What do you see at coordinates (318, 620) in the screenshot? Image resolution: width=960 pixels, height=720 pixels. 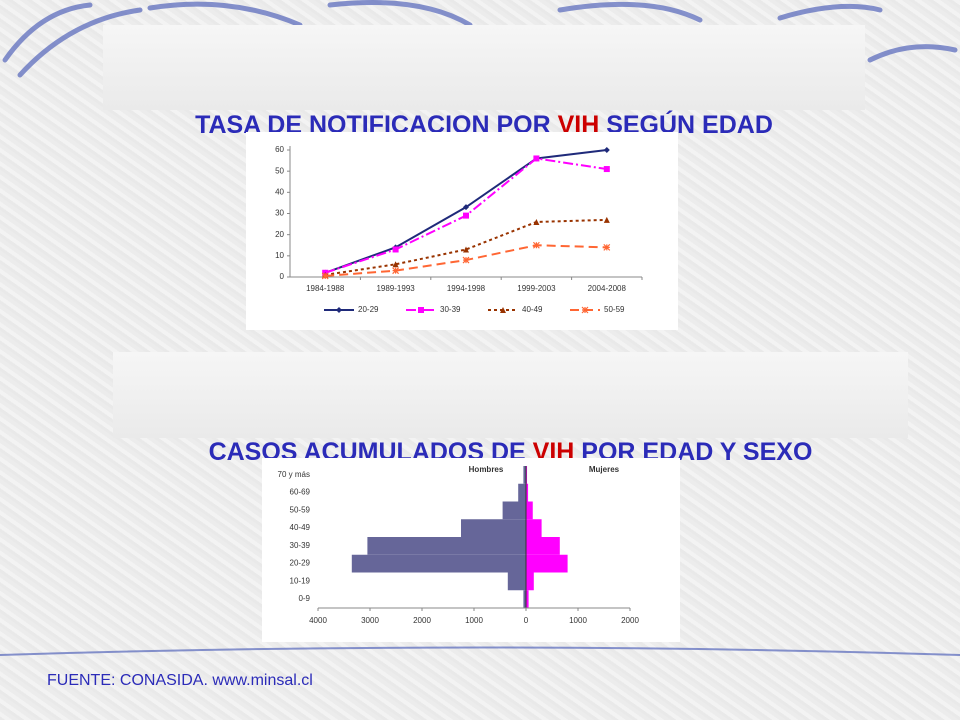 I see `x-tick-label: 4000` at bounding box center [318, 620].